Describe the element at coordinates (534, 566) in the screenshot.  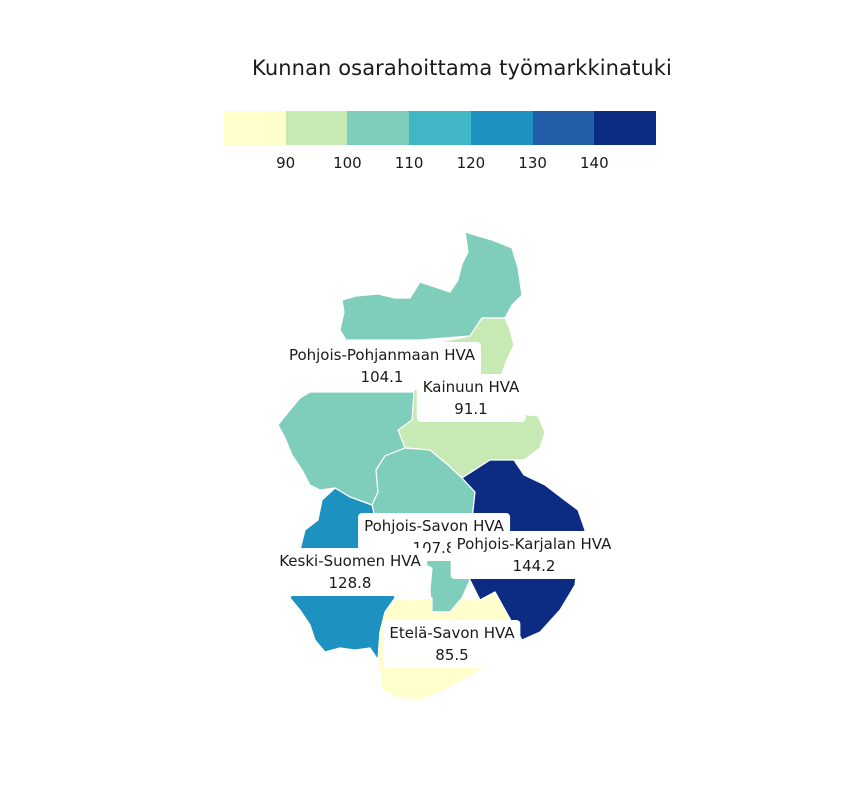
I see `region-value: 144.2` at that location.